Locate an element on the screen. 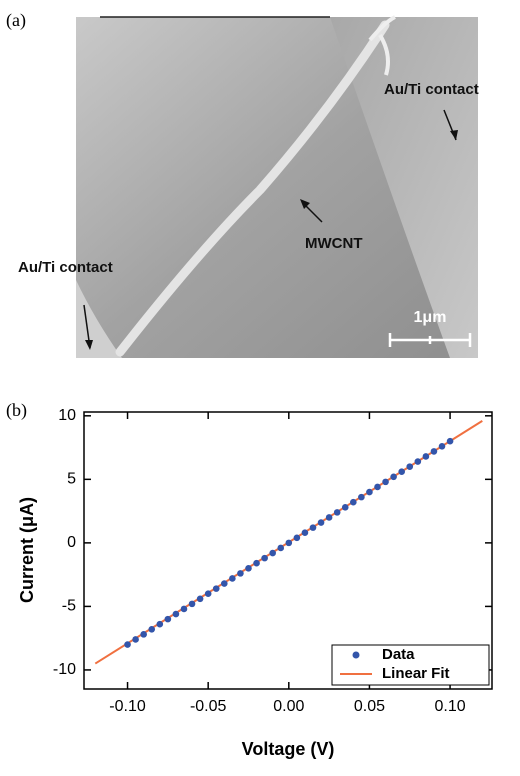 The width and height of the screenshot is (520, 776). nanotube-end is located at coordinates (382, 45).